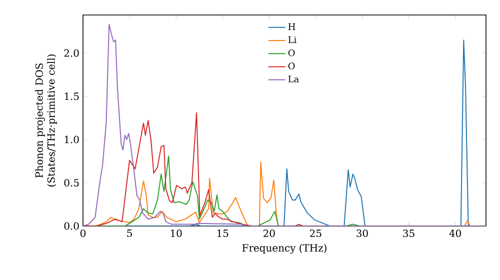 The image size is (500, 280). What do you see at coordinates (269, 234) in the screenshot?
I see `x-tick-label: 20` at bounding box center [269, 234].